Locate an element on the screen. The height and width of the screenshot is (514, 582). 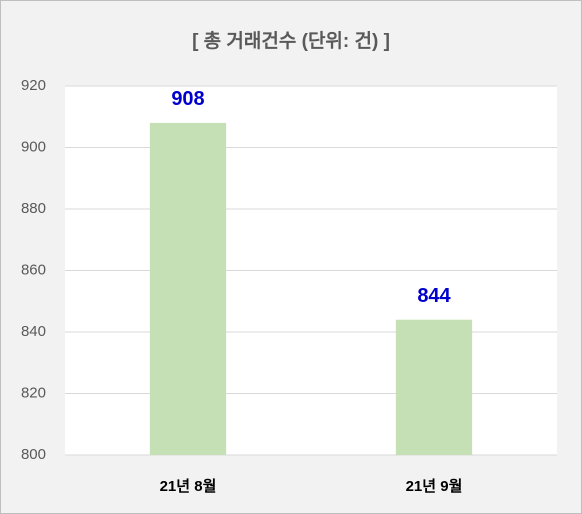
y-tick-label: 800 is located at coordinates (33, 454).